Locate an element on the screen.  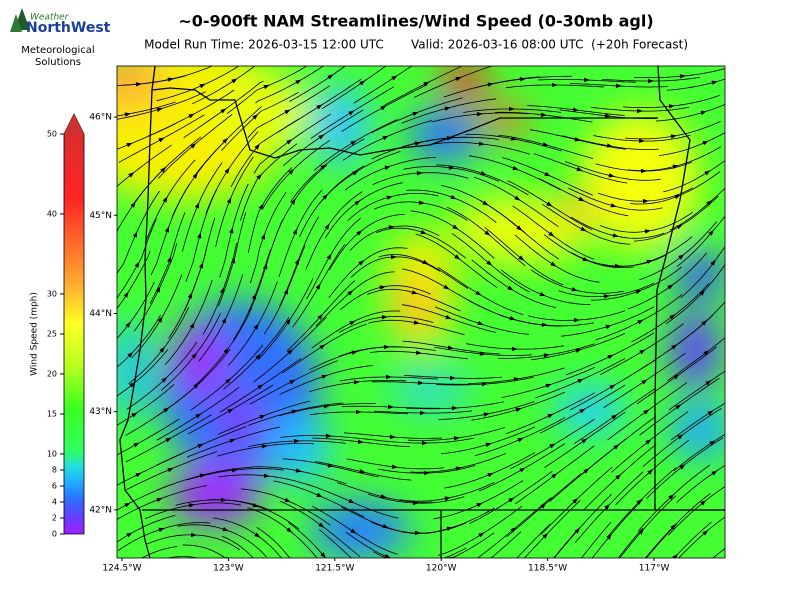
colorbar-tick-label: 20 is located at coordinates (52, 374).